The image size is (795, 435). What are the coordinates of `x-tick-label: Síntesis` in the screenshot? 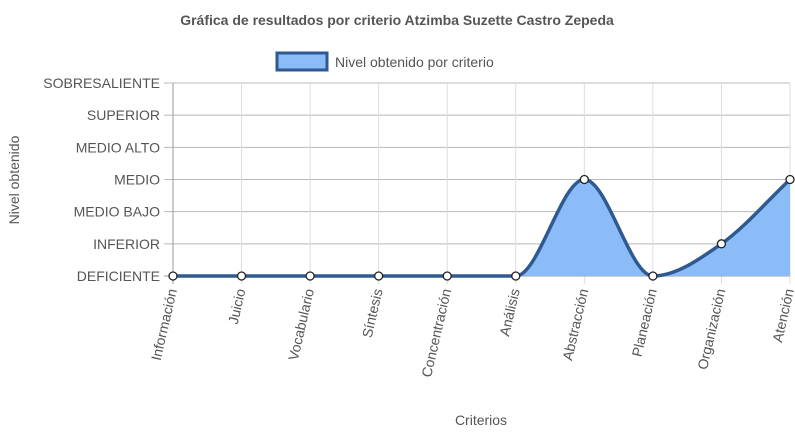 It's located at (372, 313).